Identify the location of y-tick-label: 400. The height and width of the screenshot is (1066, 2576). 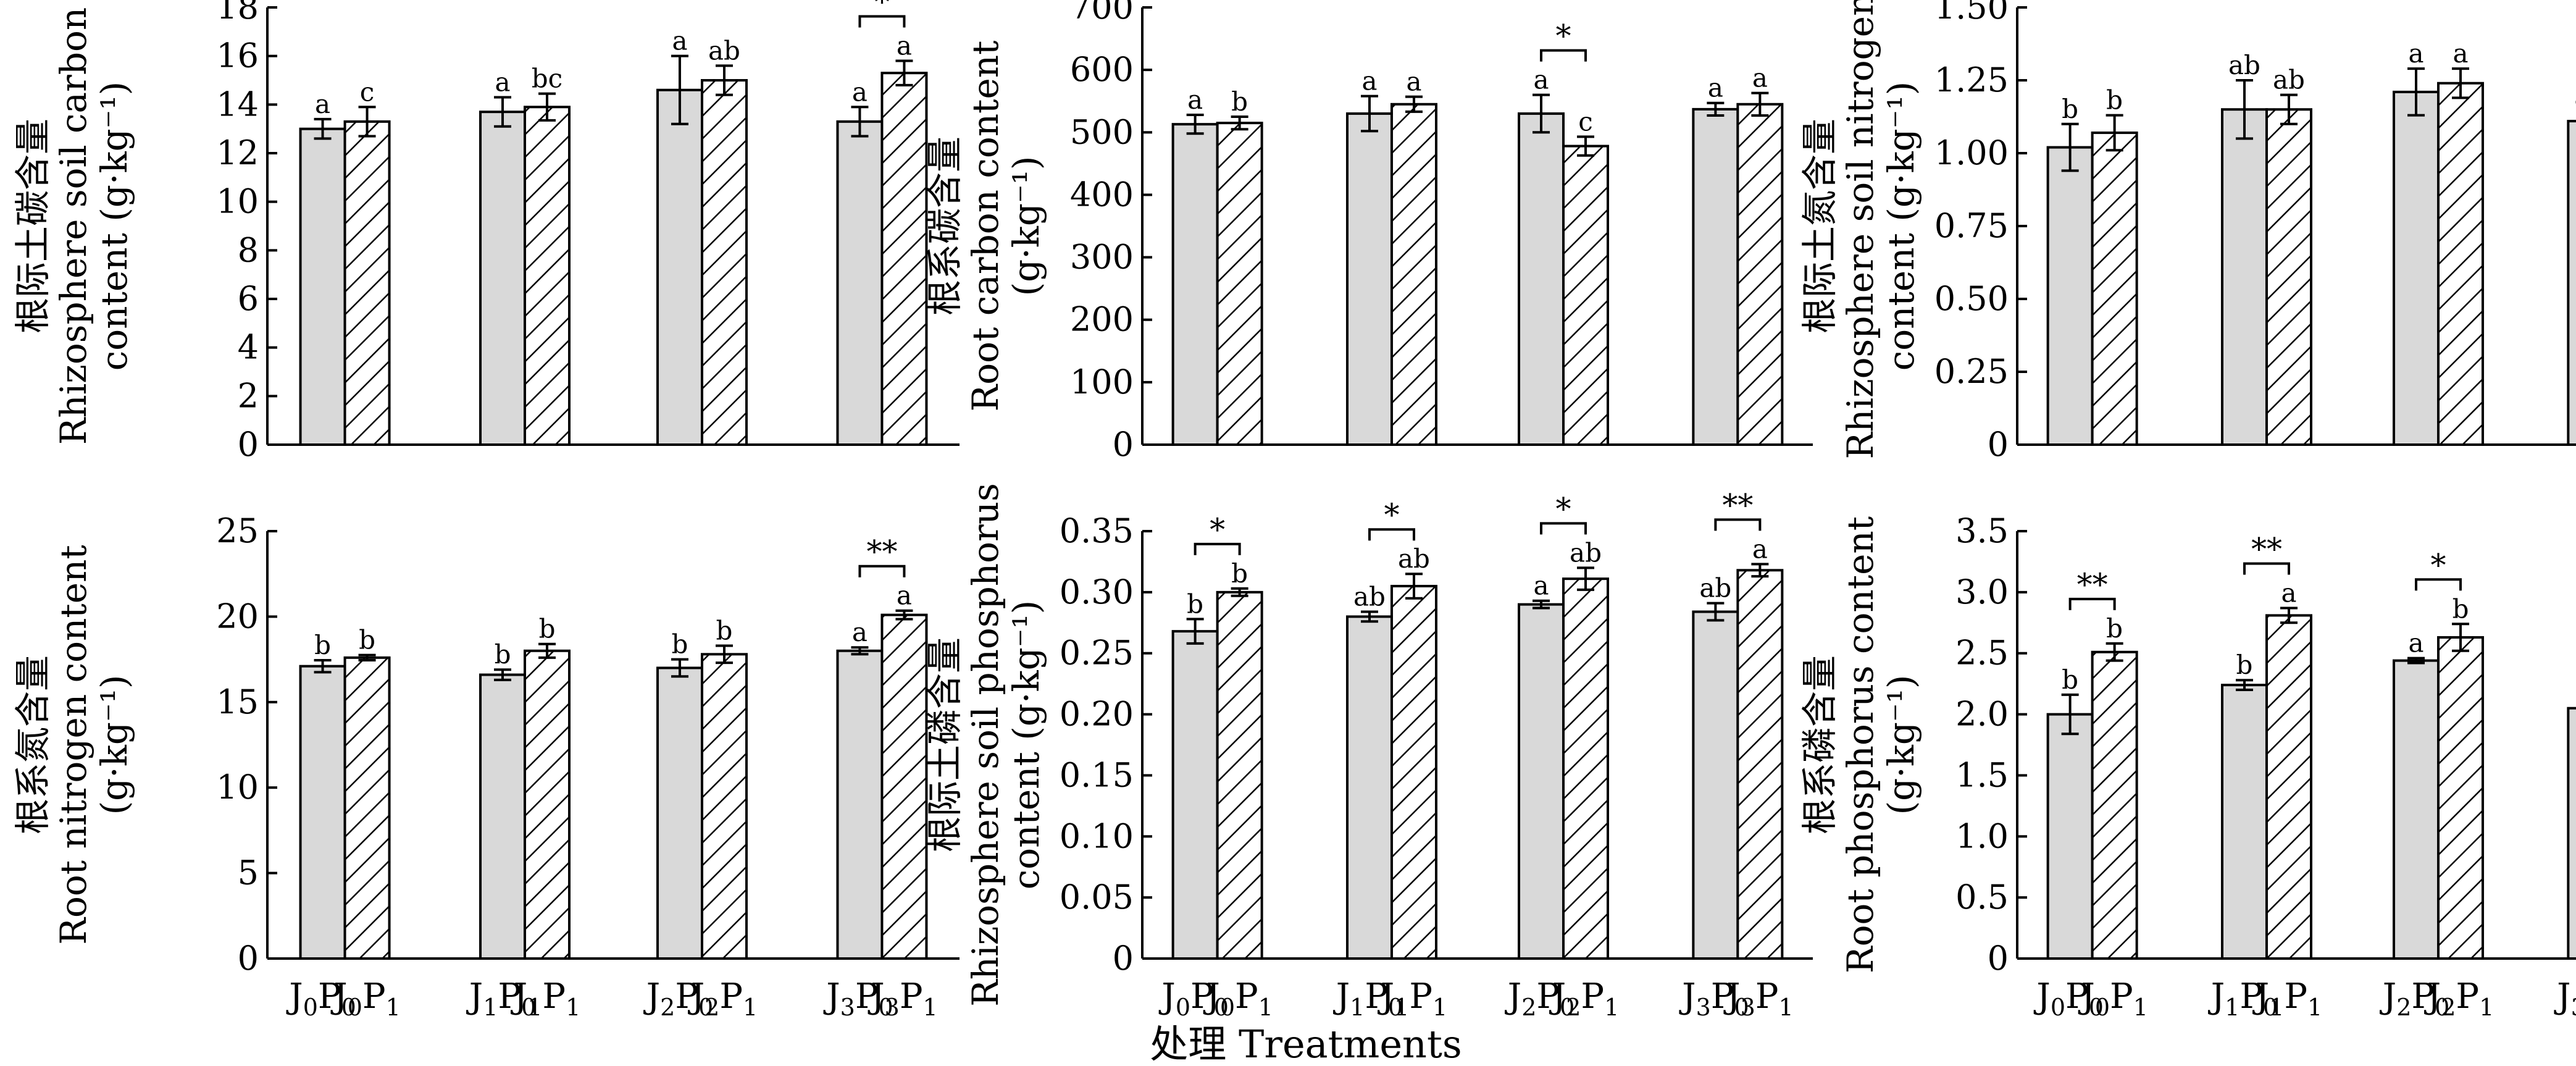
(1102, 194).